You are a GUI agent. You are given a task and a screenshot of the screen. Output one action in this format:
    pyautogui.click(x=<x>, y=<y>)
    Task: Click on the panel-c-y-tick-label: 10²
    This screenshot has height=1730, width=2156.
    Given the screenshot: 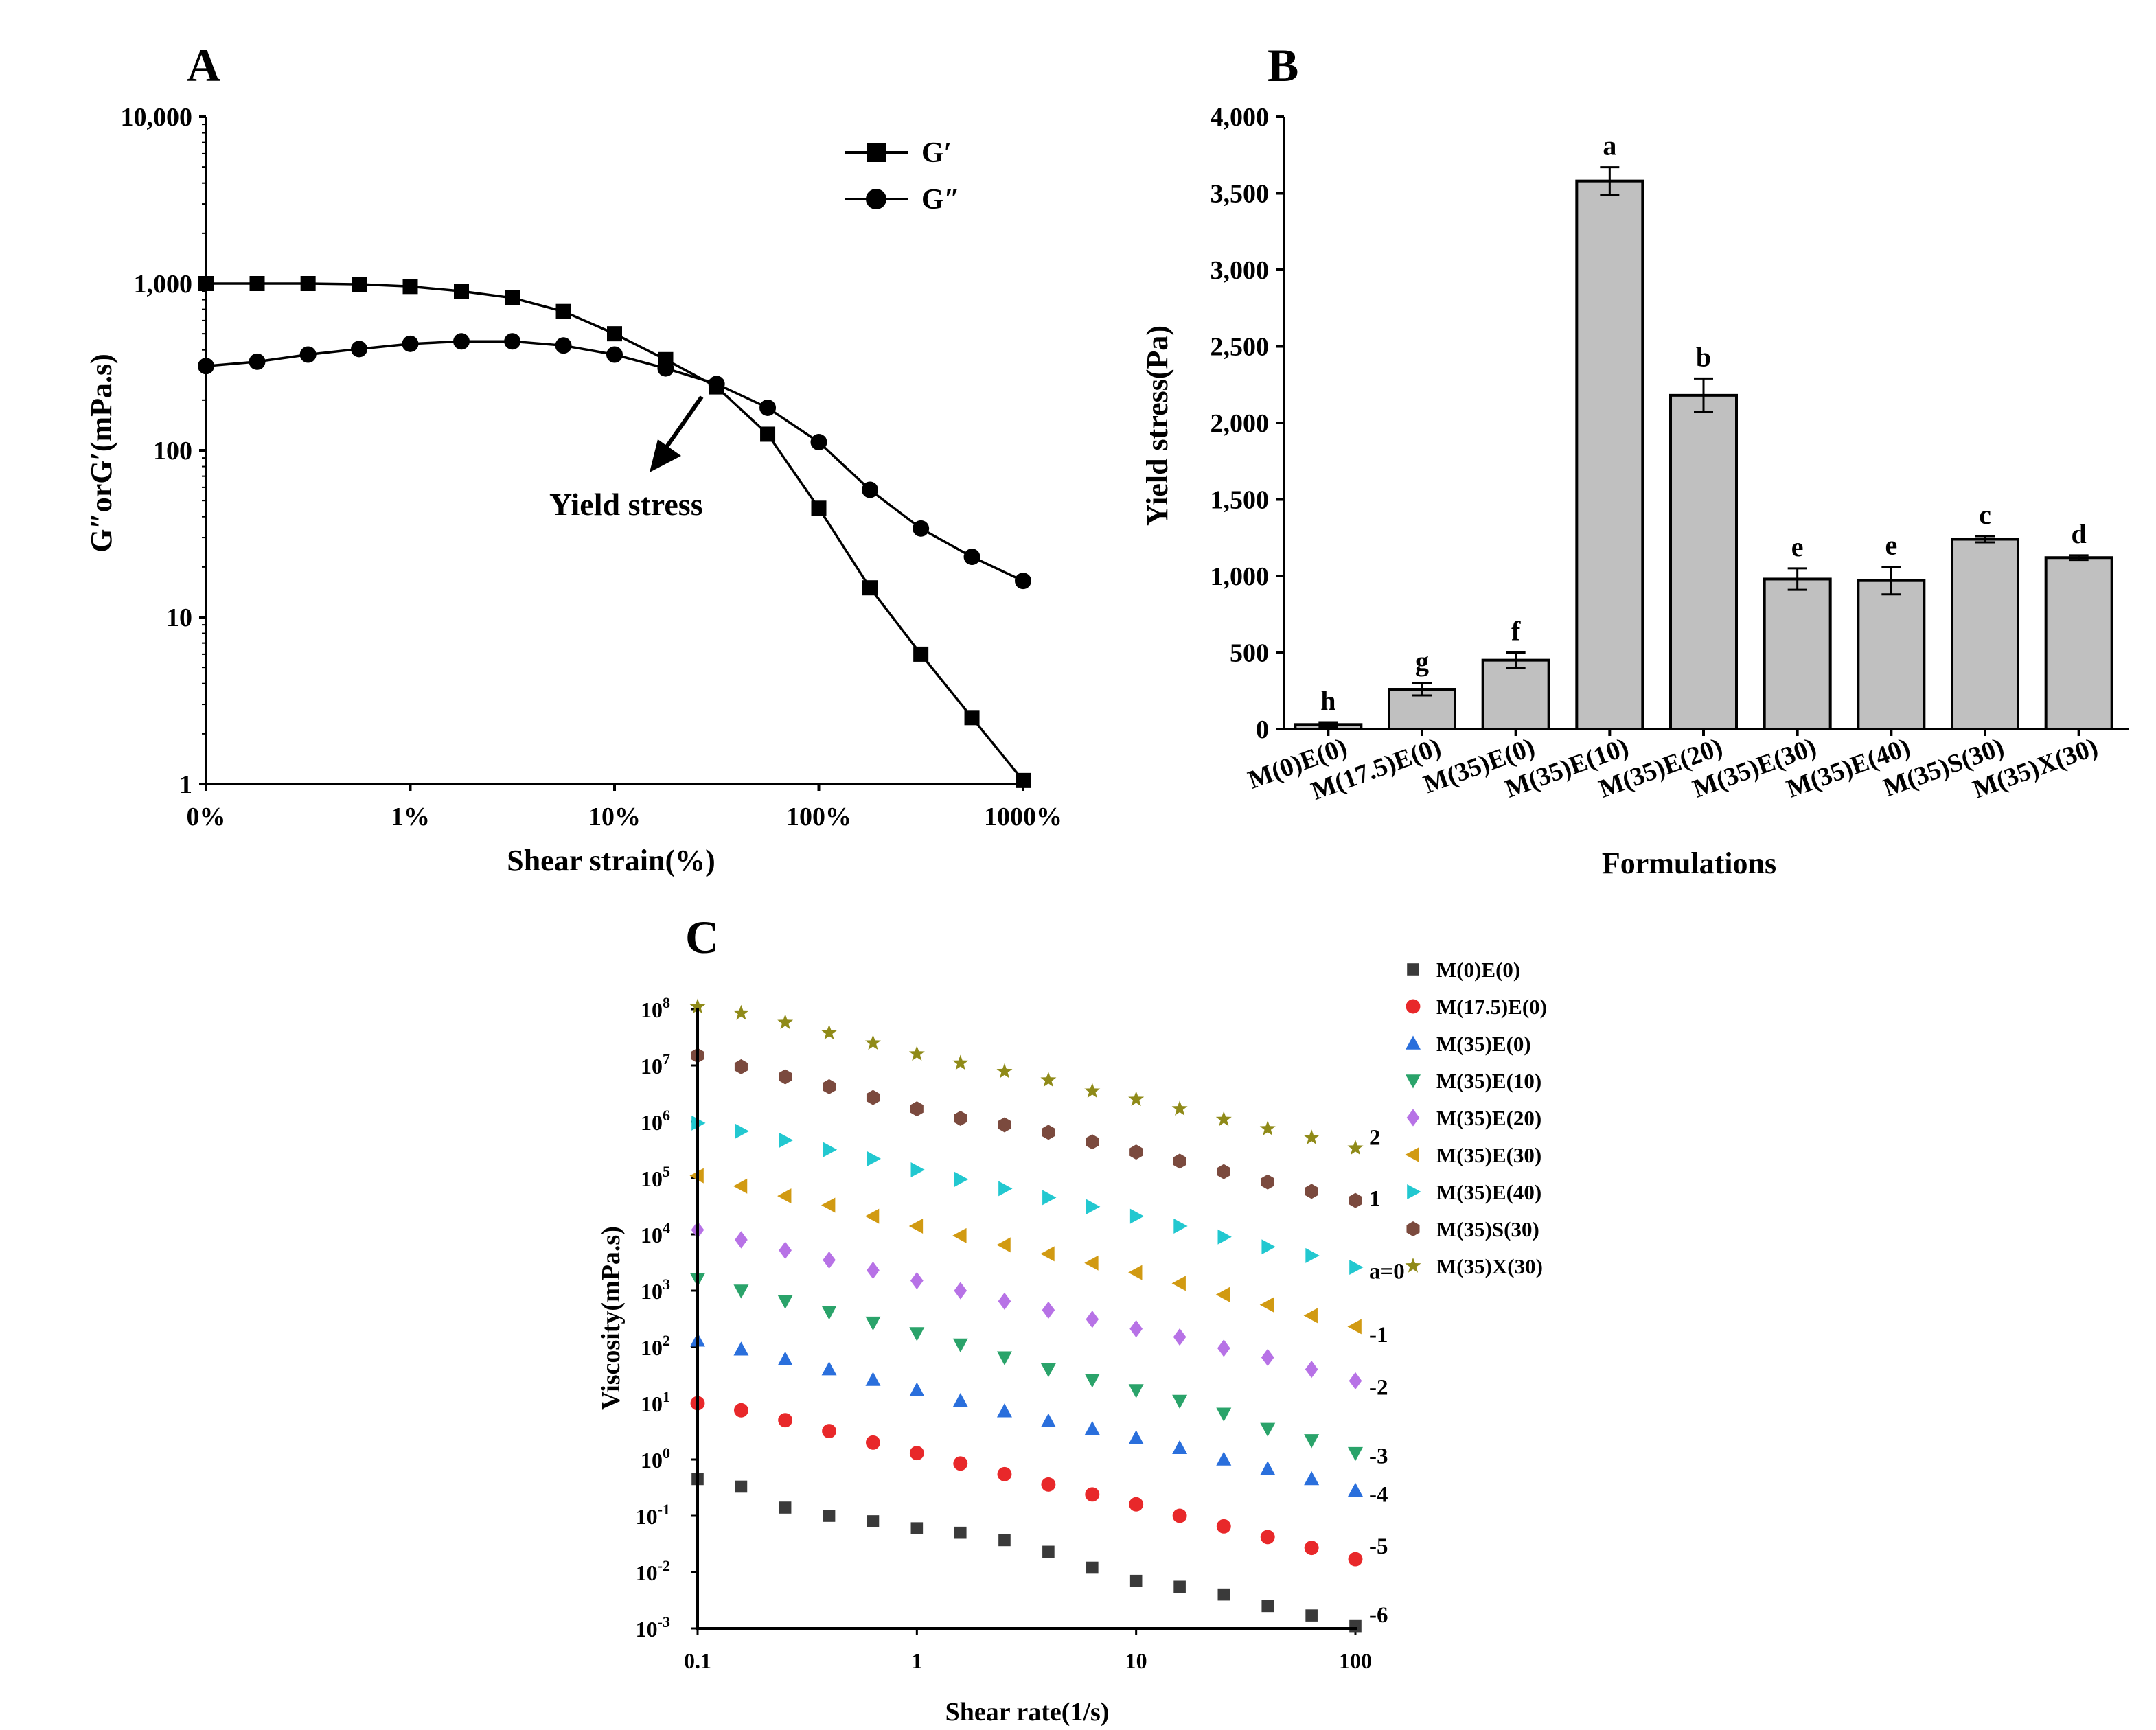 What is the action you would take?
    pyautogui.click(x=655, y=1346)
    